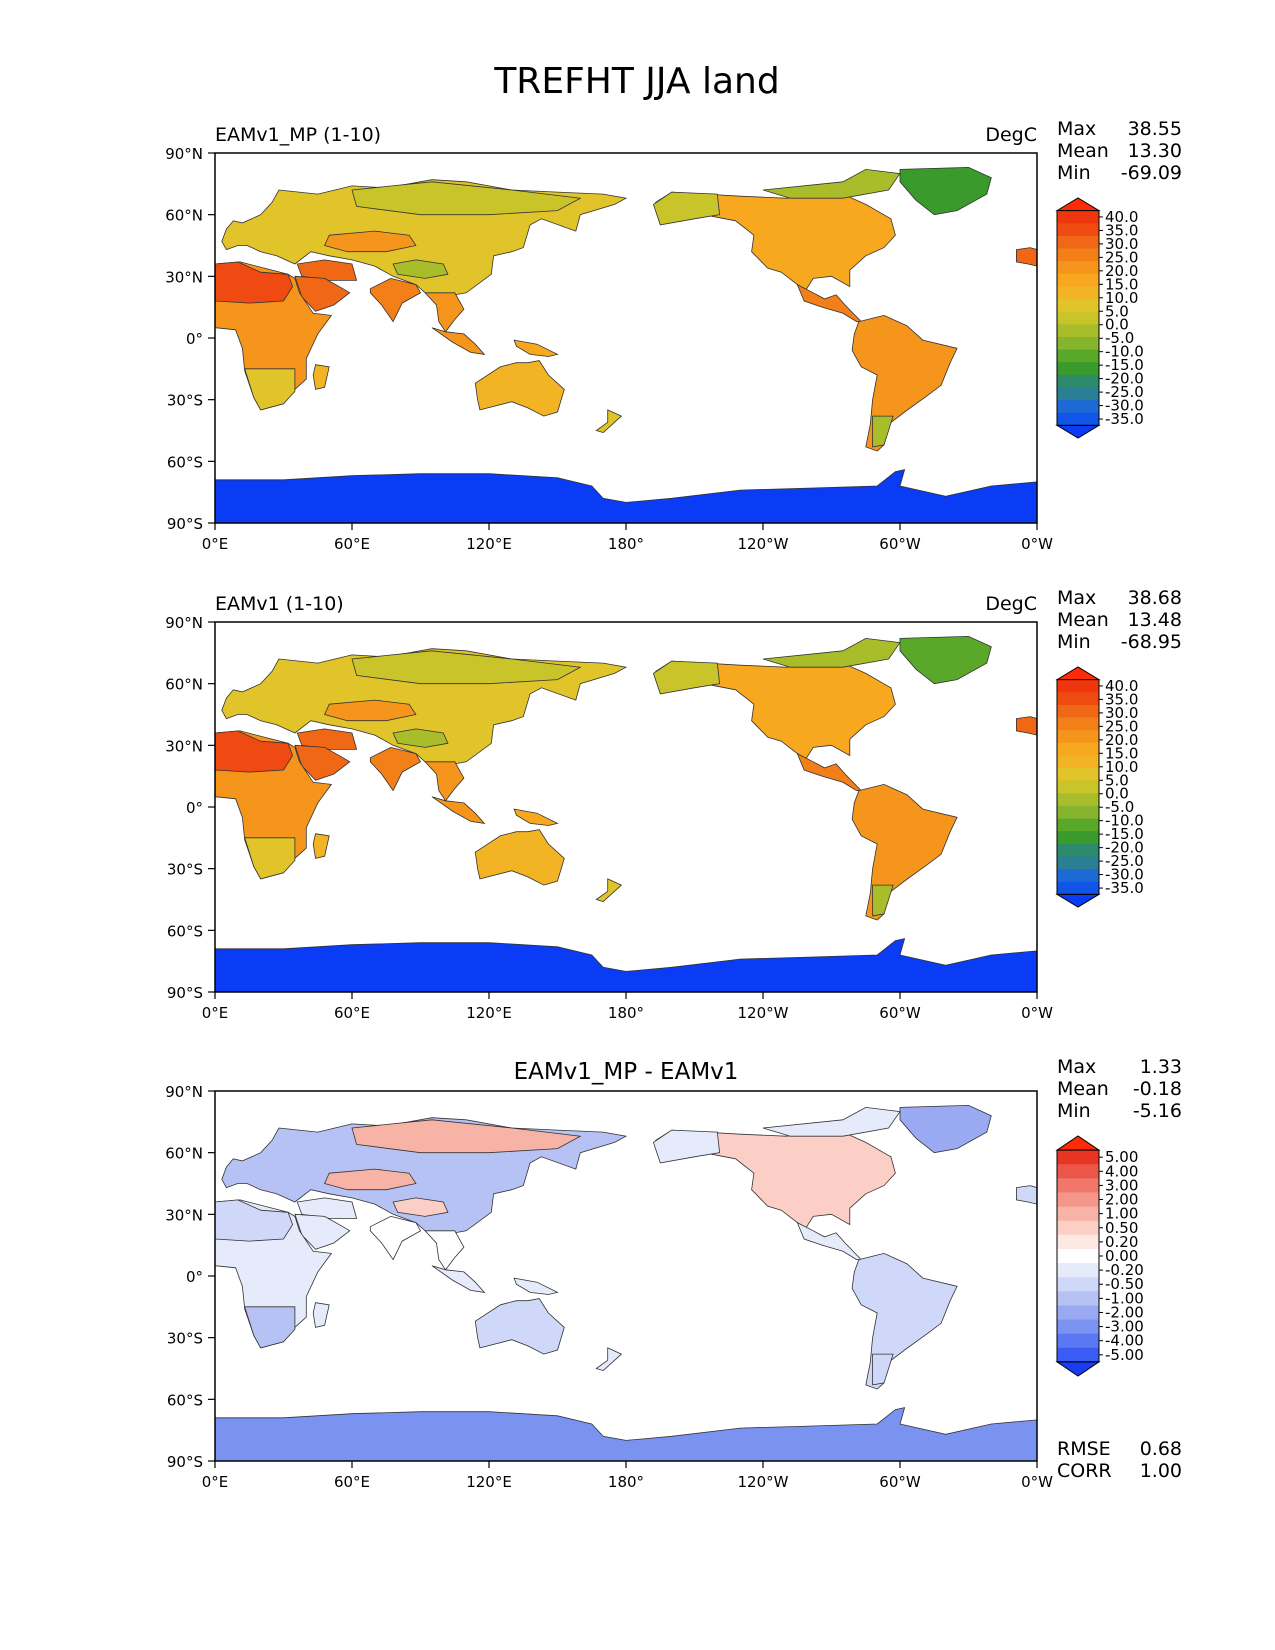 This screenshot has width=1275, height=1650. I want to click on colorbar-tick-label: -1.00, so click(1124, 1298).